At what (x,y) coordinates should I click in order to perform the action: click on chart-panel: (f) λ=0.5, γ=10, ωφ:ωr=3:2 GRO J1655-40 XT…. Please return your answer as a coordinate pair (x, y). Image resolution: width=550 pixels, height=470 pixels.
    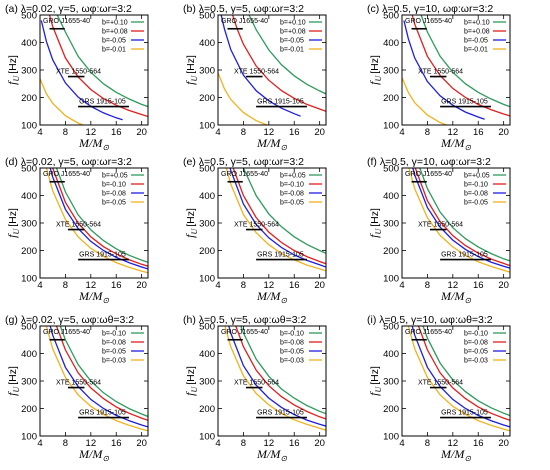
    Looking at the image, I should click on (439, 230).